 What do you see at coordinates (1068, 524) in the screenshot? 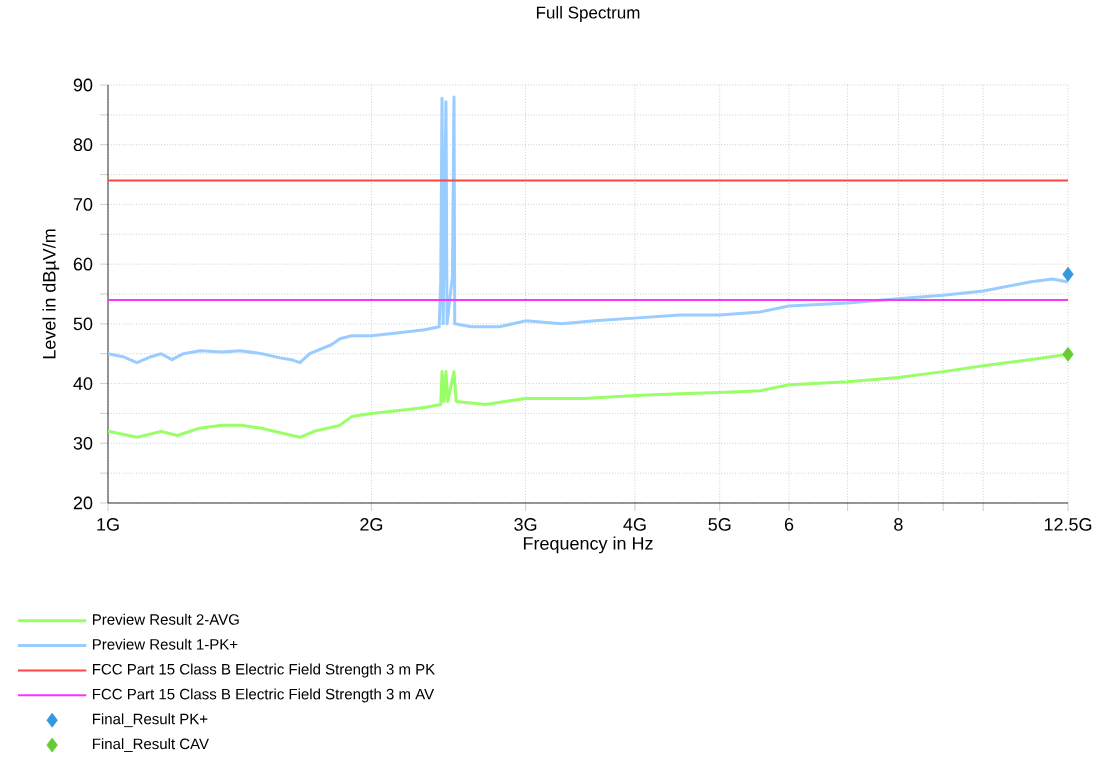
I see `x-tick-label: 12.5G` at bounding box center [1068, 524].